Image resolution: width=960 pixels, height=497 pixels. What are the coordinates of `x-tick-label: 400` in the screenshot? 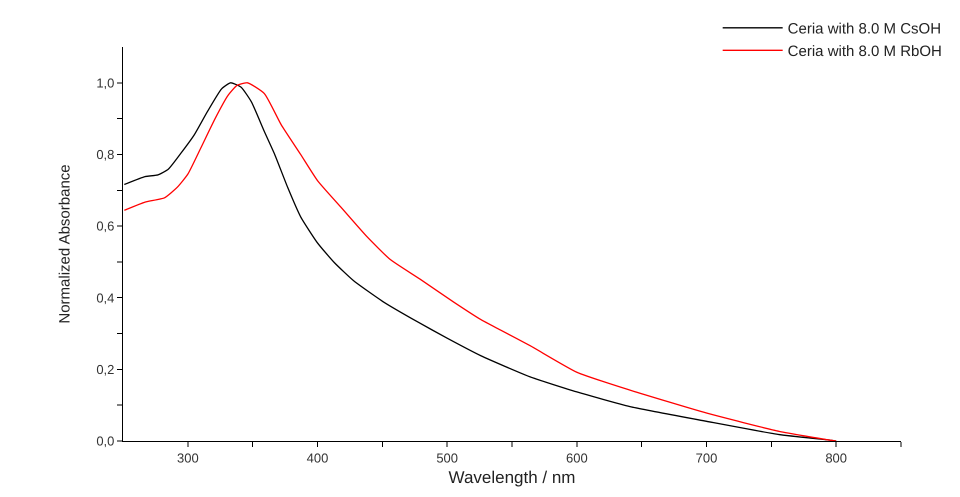 It's located at (317, 458).